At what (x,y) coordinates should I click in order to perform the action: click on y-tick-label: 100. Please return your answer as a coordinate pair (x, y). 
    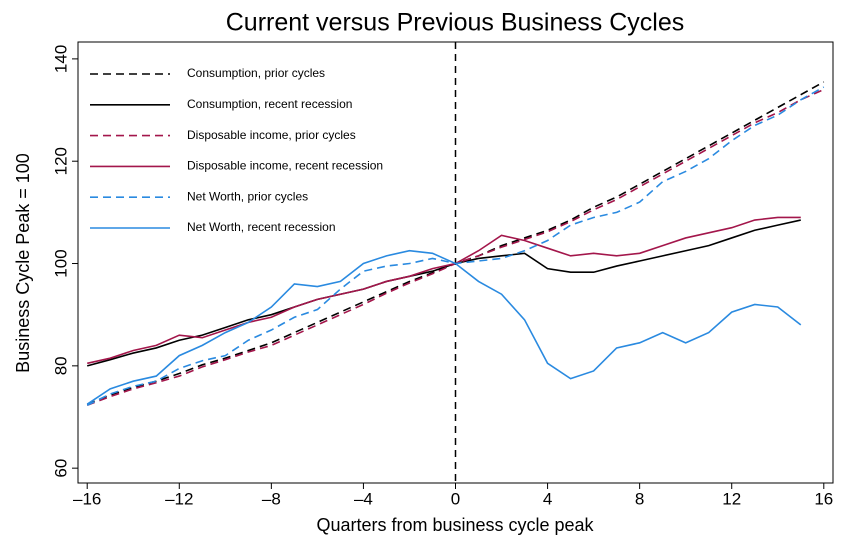
    Looking at the image, I should click on (60, 263).